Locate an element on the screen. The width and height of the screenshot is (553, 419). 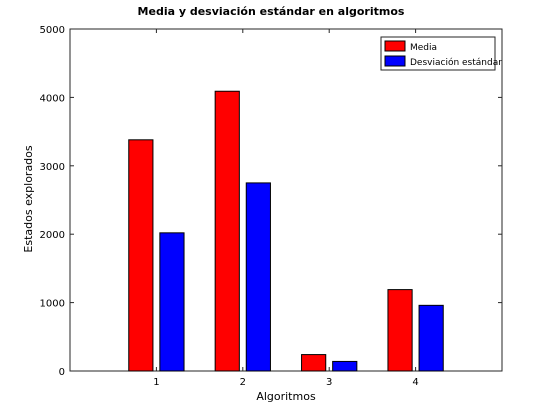
x-tick-label: 4 is located at coordinates (415, 382).